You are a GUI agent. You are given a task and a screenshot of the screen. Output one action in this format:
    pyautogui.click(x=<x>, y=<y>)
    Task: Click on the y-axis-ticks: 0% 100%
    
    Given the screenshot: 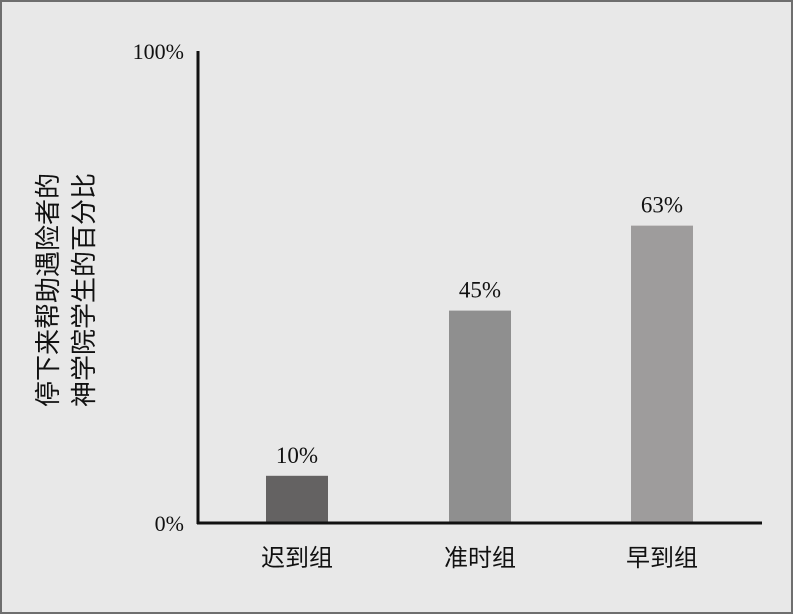 What is the action you would take?
    pyautogui.click(x=158, y=287)
    